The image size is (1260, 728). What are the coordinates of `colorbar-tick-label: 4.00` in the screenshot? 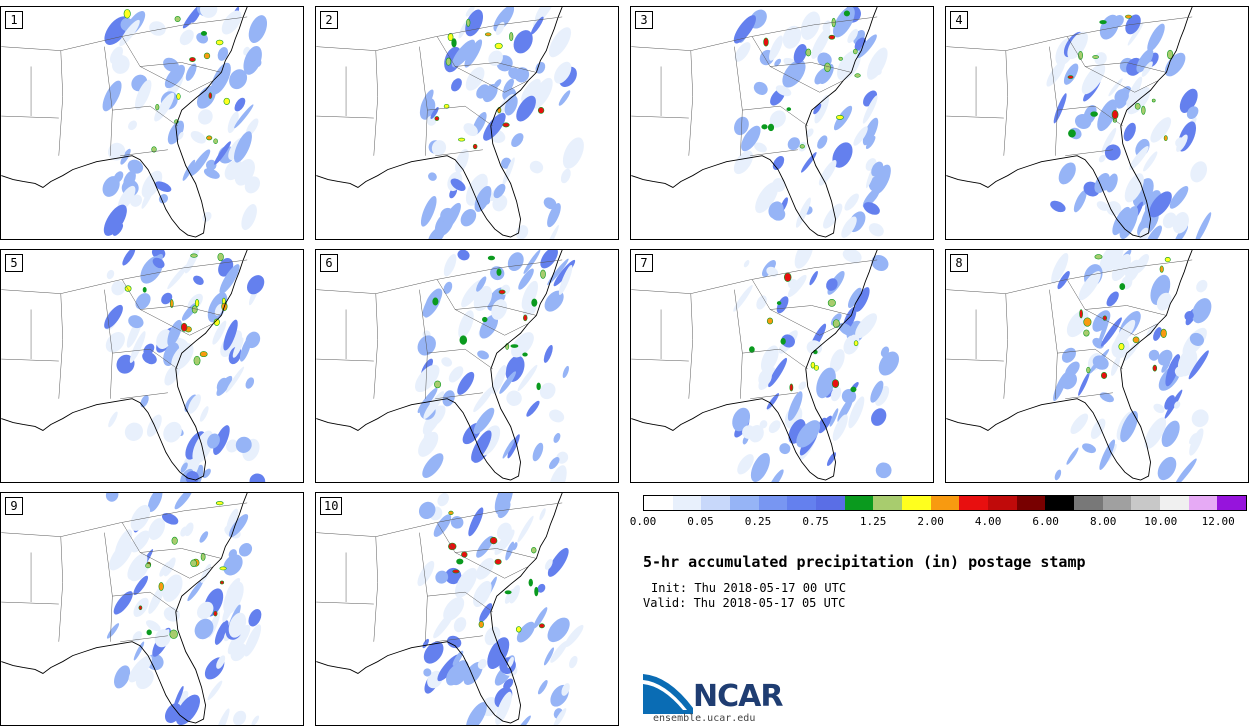 It's located at (988, 521).